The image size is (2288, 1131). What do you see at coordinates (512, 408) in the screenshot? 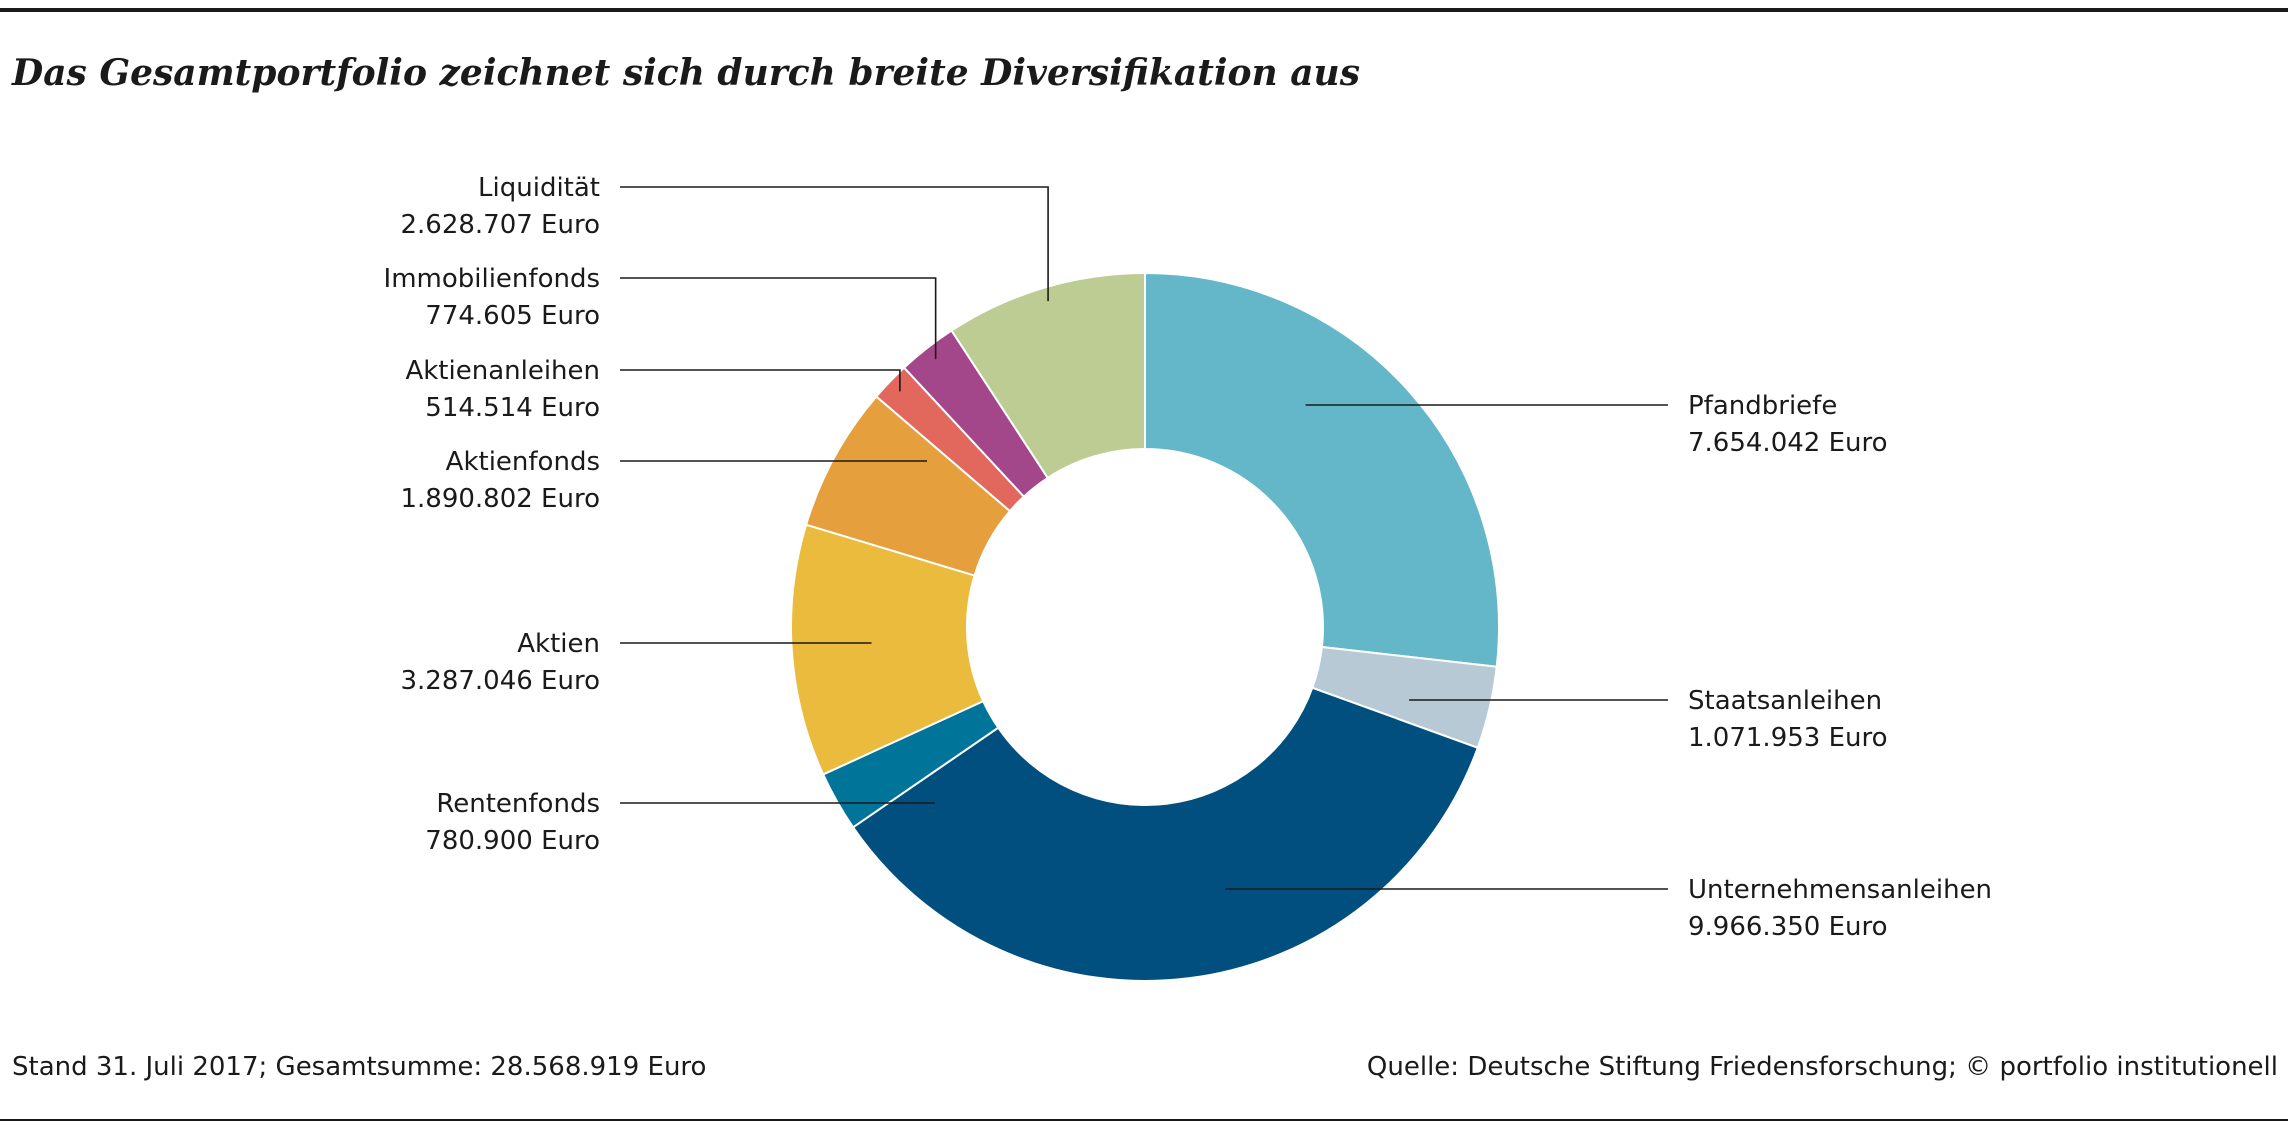
I see `slice-value-aktienanleihen: 514.514 Euro` at bounding box center [512, 408].